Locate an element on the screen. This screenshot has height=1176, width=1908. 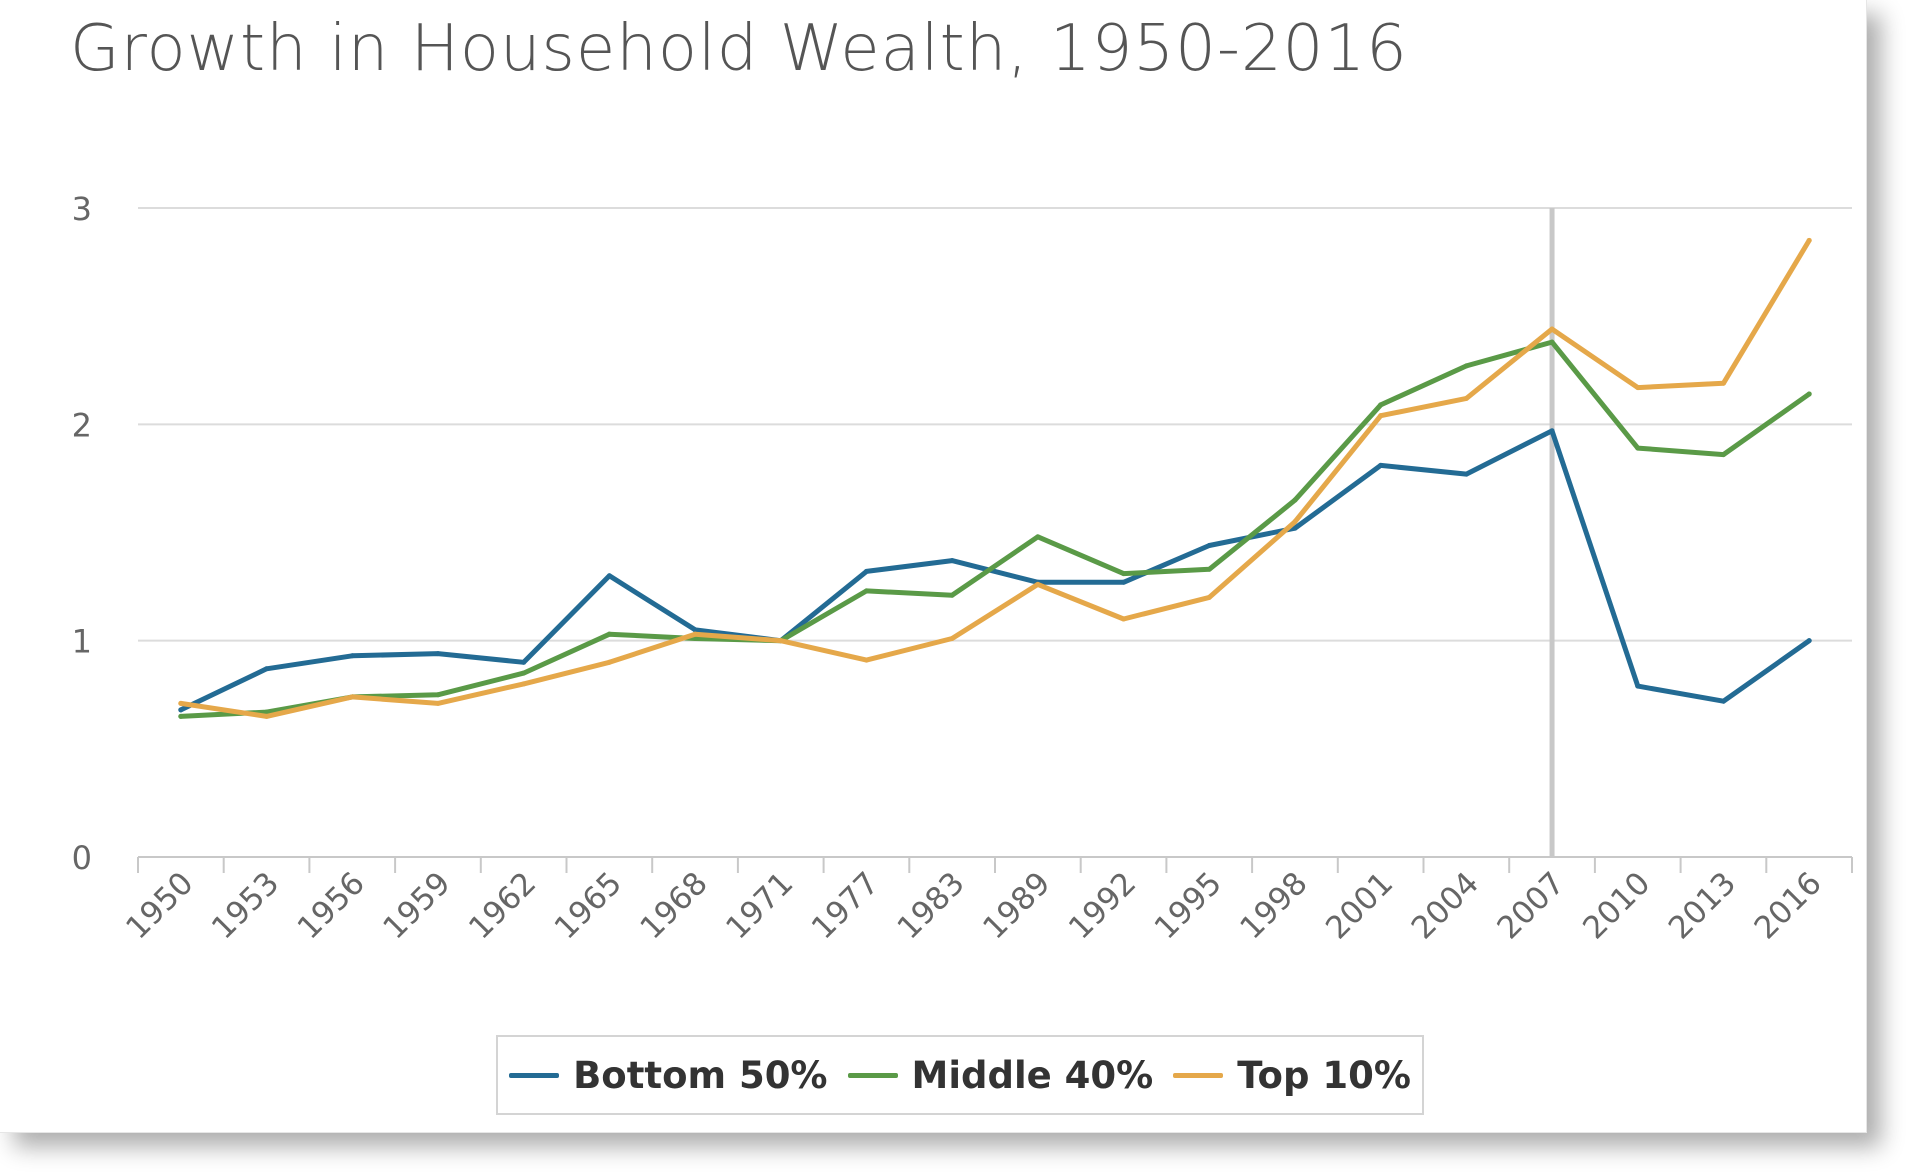
y-tick-label: 1 is located at coordinates (82, 642).